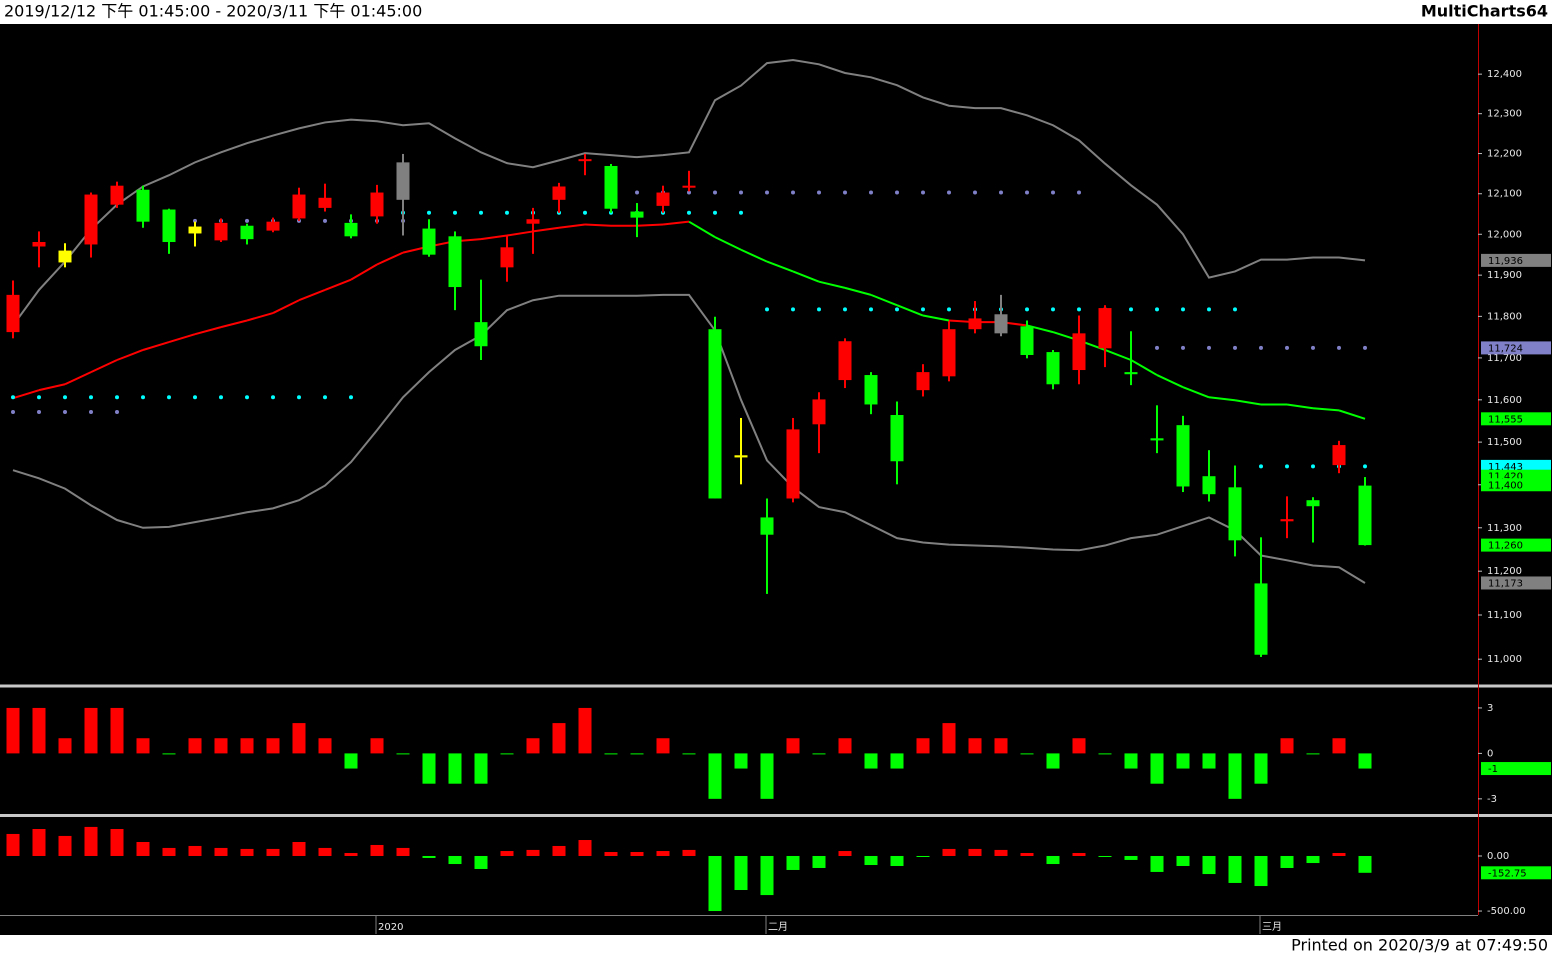 Image resolution: width=1552 pixels, height=957 pixels. What do you see at coordinates (1504, 234) in the screenshot?
I see `y-tick-label: 12,000` at bounding box center [1504, 234].